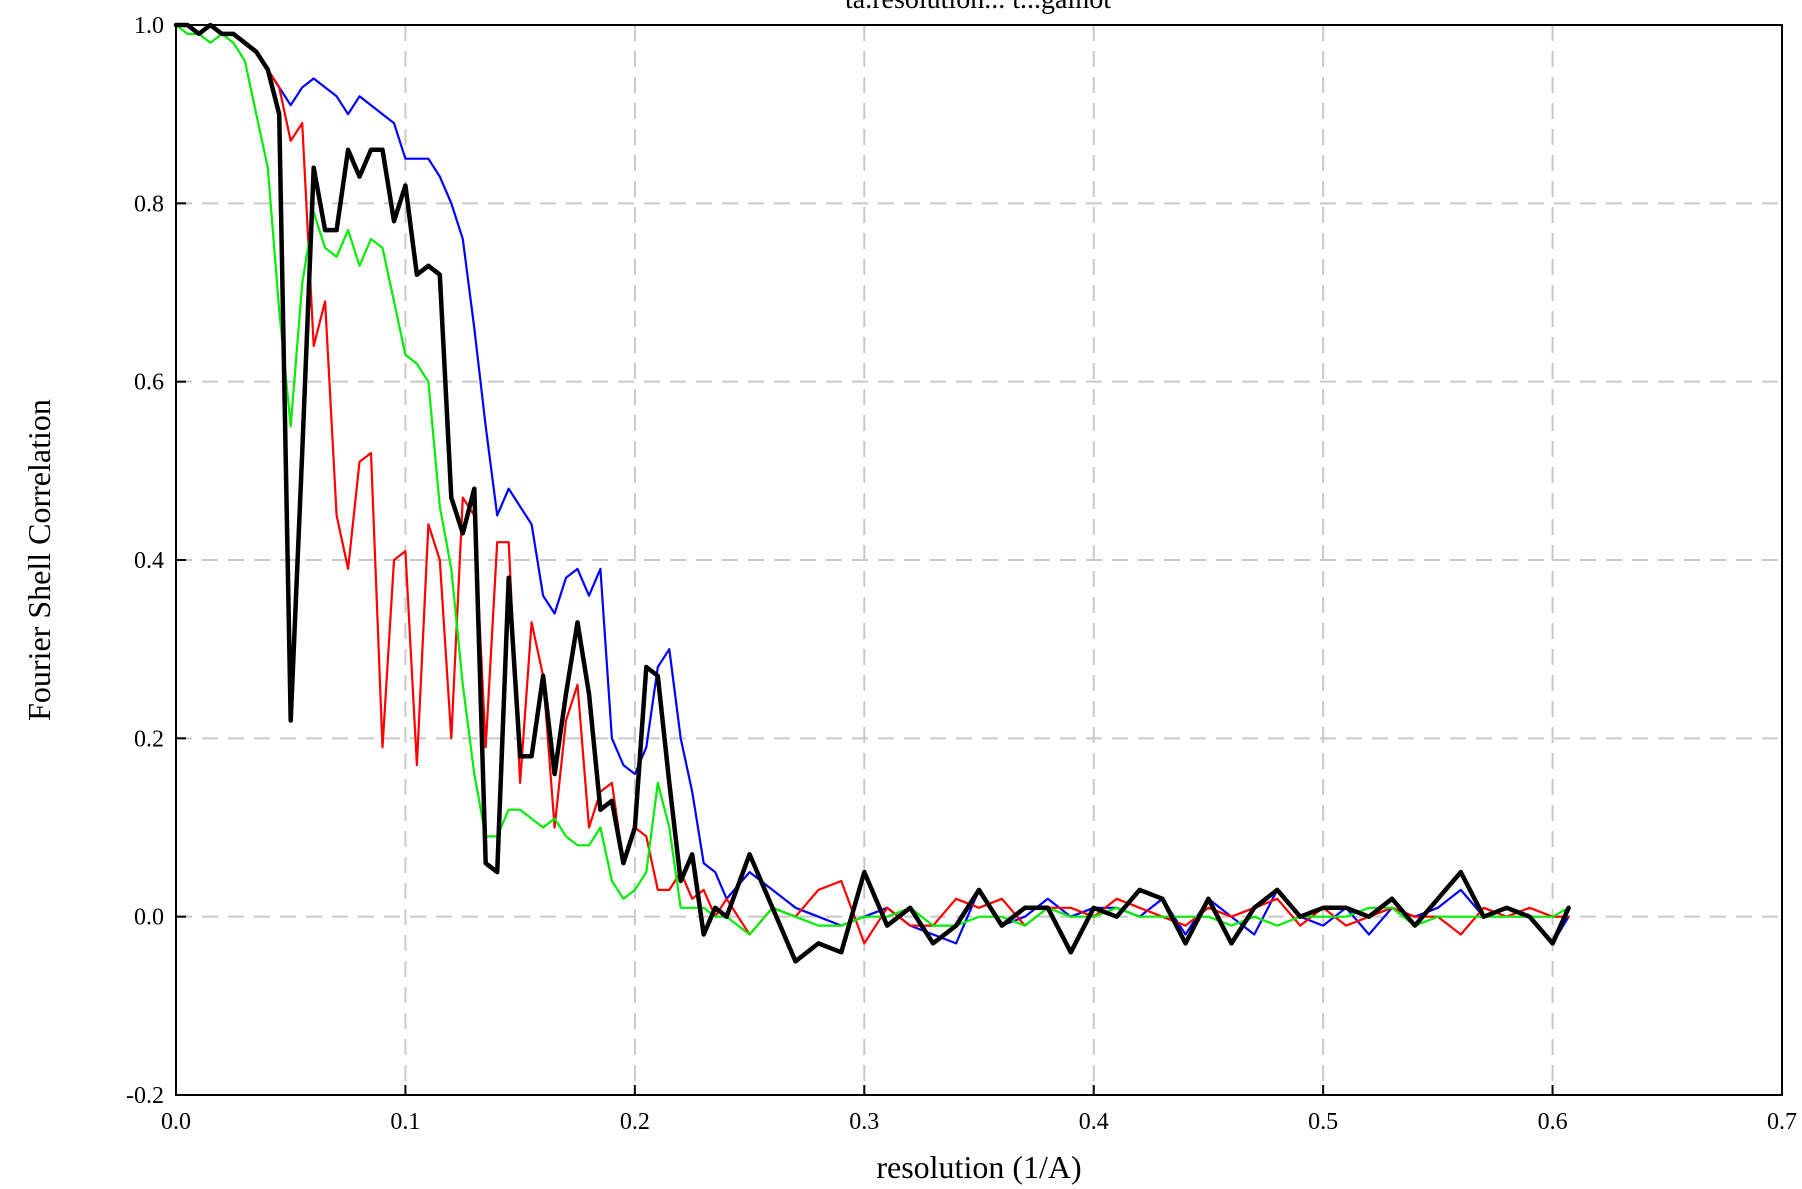  What do you see at coordinates (39, 560) in the screenshot?
I see `y-axis-title: Fourier Shell Correlation` at bounding box center [39, 560].